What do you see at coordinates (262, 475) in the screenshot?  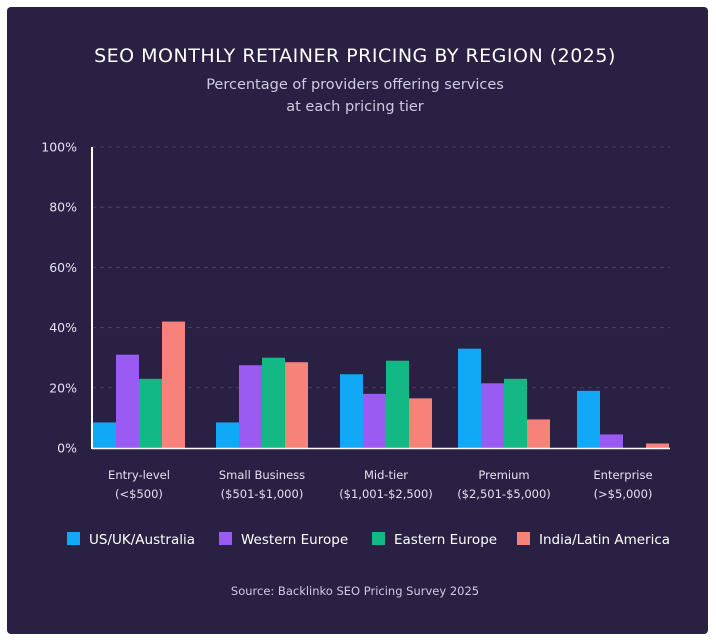 I see `x-tick-label: Small Business` at bounding box center [262, 475].